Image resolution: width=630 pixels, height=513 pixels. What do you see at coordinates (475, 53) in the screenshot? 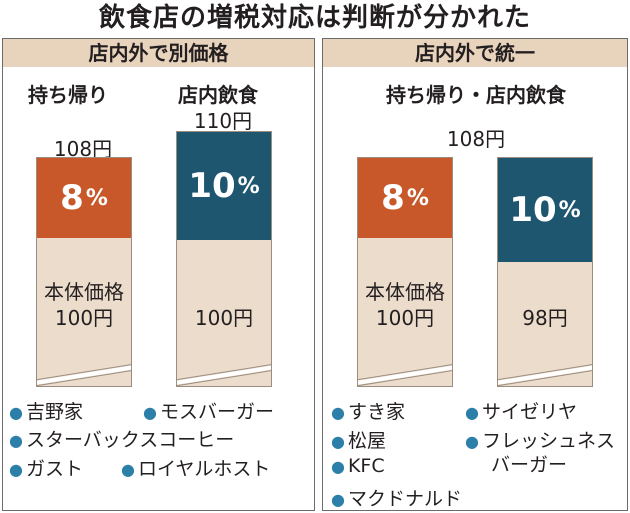
I see `panel-header: 店内外で統一` at bounding box center [475, 53].